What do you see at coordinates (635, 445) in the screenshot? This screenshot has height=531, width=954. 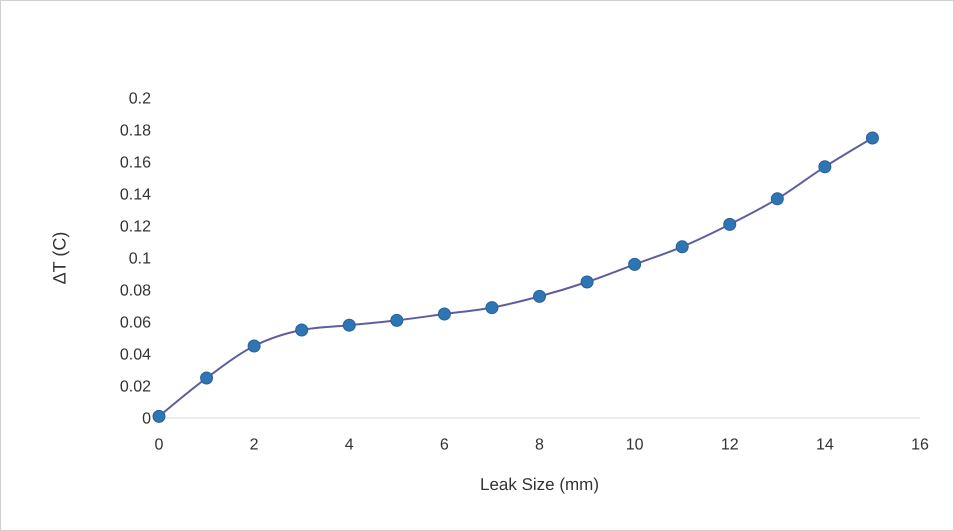 I see `x-tick-label: 10` at bounding box center [635, 445].